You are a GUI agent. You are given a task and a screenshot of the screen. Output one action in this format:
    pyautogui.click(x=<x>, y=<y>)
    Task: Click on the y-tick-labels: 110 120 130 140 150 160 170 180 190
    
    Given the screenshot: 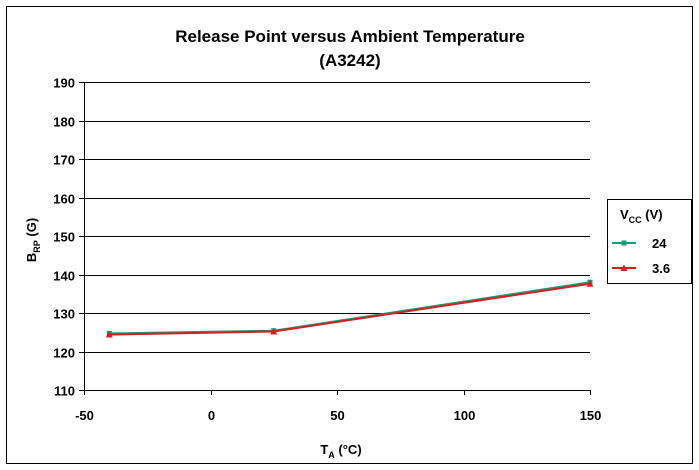 What is the action you would take?
    pyautogui.click(x=64, y=237)
    